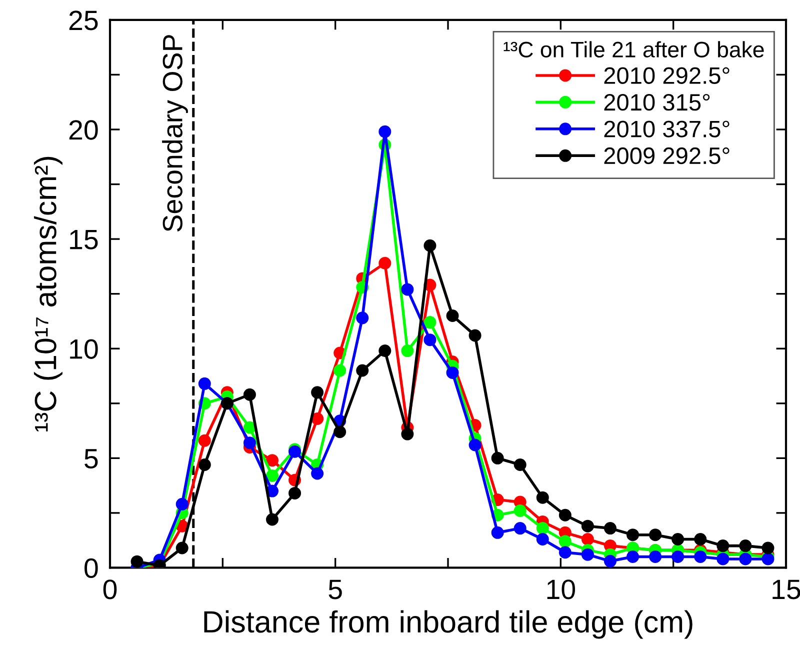  I want to click on y-axis-title: ¹³C (10¹⁷ atoms/cm²), so click(48, 294).